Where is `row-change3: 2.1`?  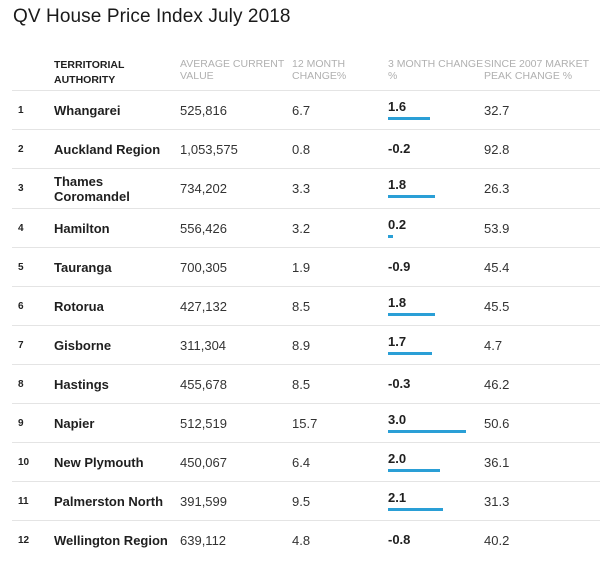
row-change3: 2.1 is located at coordinates (436, 501).